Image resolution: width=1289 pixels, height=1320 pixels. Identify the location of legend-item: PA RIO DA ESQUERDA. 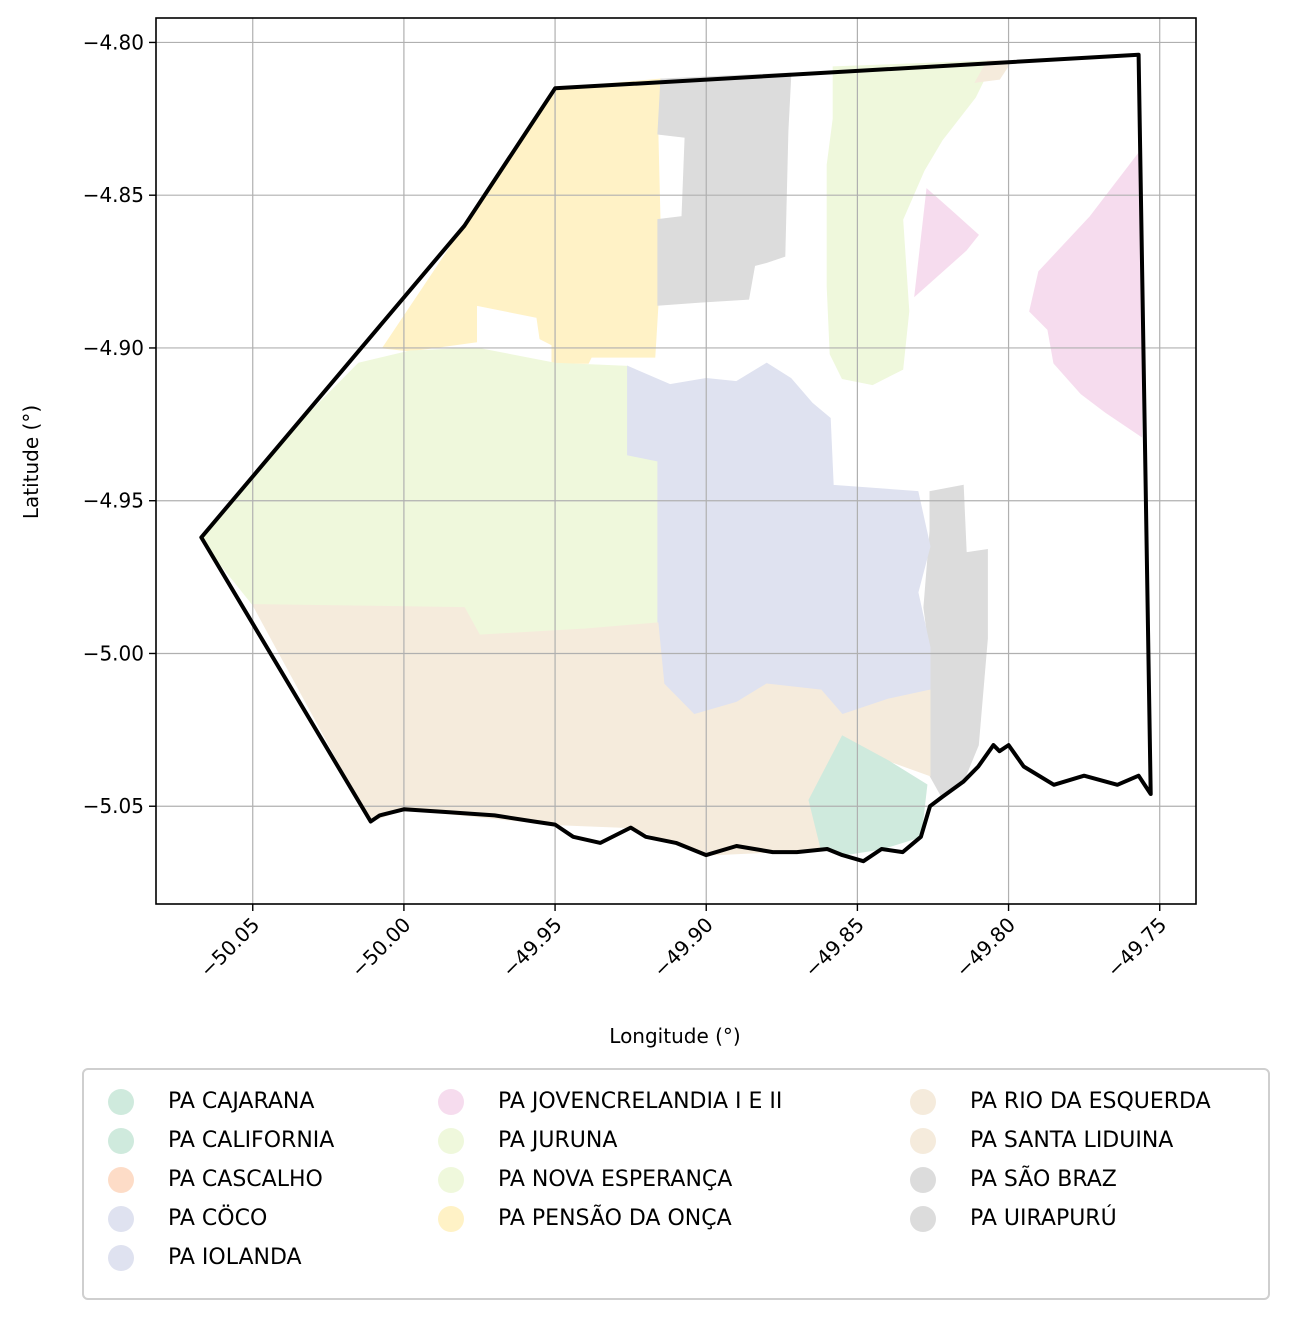
(1048, 1101).